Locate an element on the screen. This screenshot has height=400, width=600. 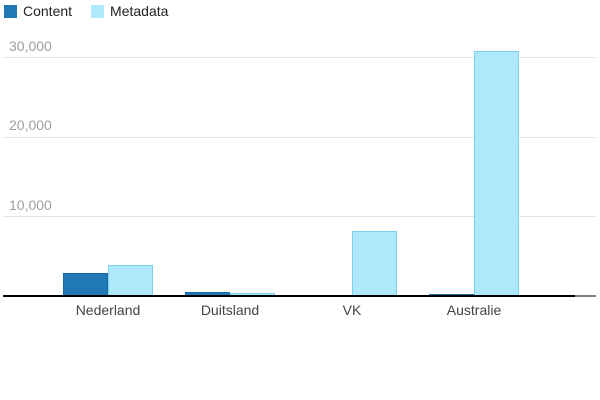
legend-swatch-content is located at coordinates (10, 11).